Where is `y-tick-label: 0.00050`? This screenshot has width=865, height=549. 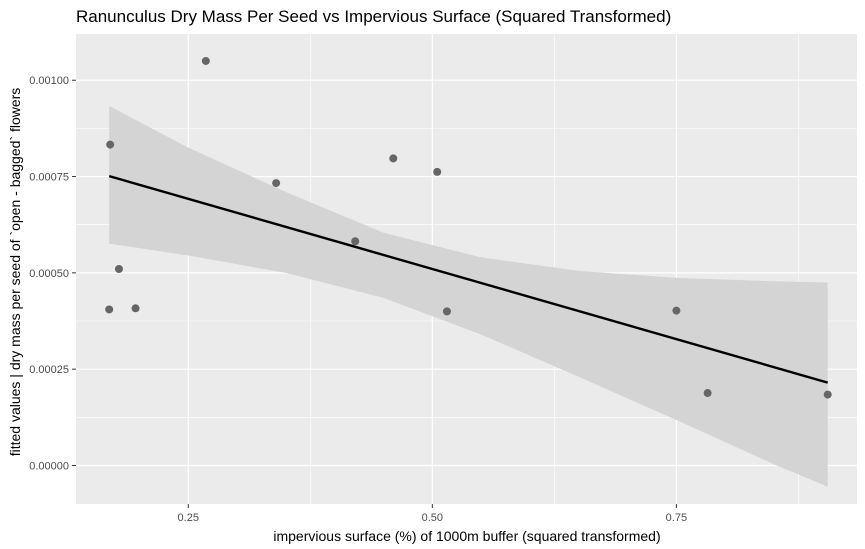
y-tick-label: 0.00050 is located at coordinates (49, 274).